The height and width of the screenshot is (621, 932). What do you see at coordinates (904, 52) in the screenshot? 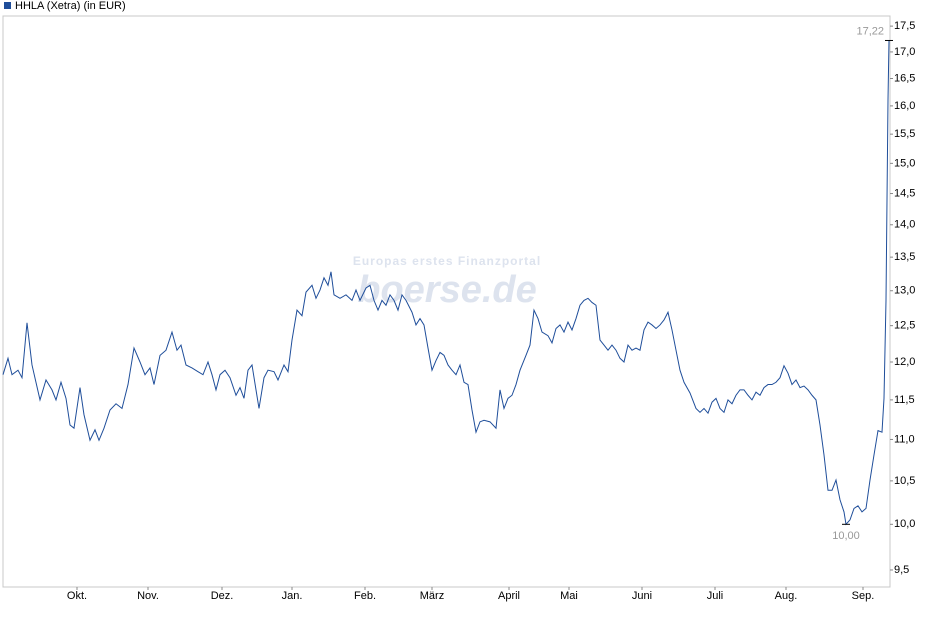
I see `y-tick-label: 17,0` at bounding box center [904, 52].